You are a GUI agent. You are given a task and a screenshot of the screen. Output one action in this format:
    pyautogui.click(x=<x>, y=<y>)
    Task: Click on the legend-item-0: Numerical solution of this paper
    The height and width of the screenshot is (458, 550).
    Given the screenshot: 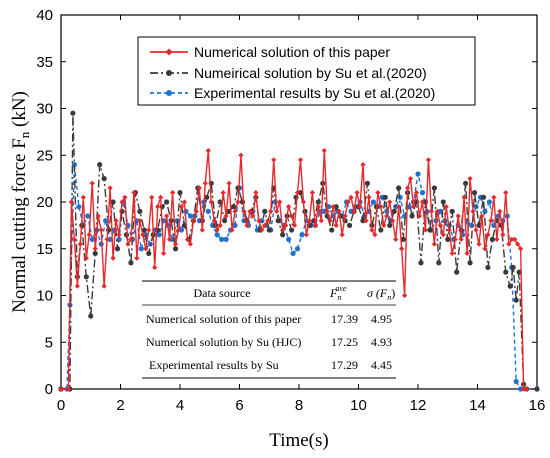 What is the action you would take?
    pyautogui.click(x=270, y=52)
    